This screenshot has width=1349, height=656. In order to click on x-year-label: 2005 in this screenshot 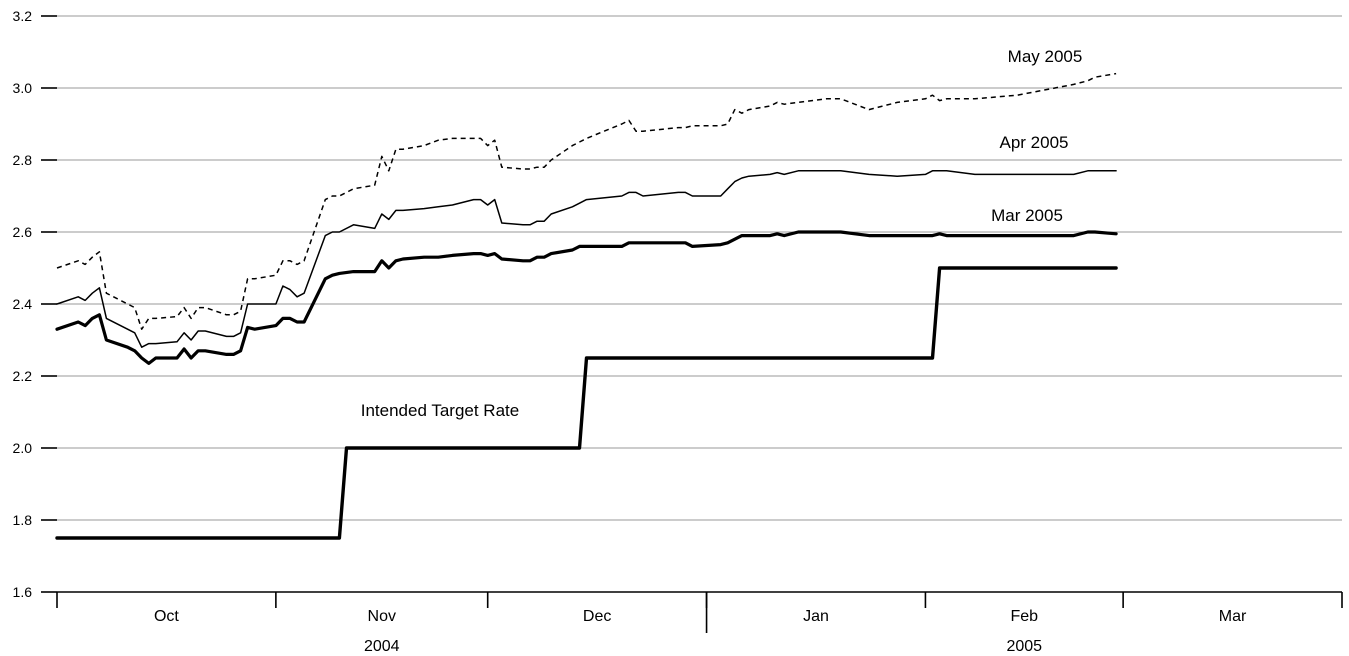, I will do `click(1024, 646)`.